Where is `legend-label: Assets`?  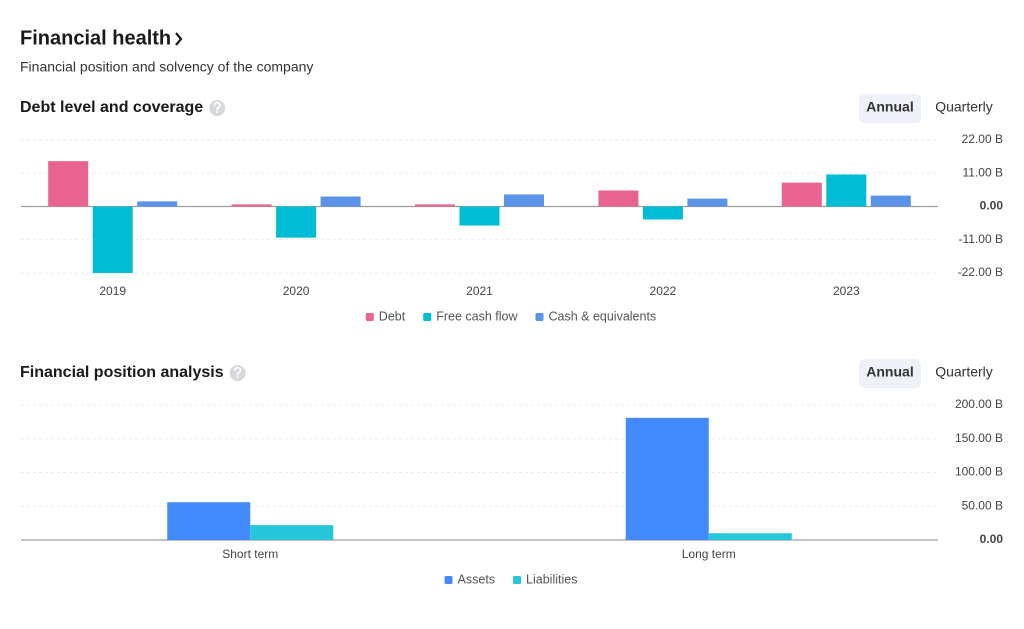
legend-label: Assets is located at coordinates (477, 579).